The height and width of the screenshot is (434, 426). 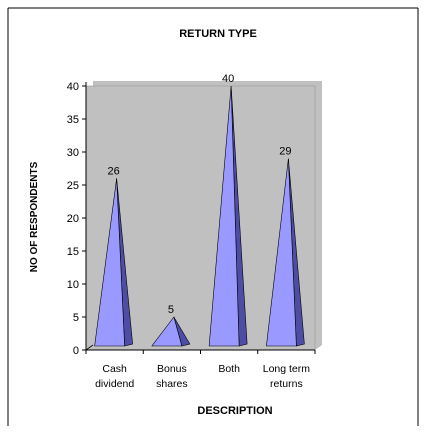 What do you see at coordinates (172, 369) in the screenshot?
I see `x-tick-label: Bonus` at bounding box center [172, 369].